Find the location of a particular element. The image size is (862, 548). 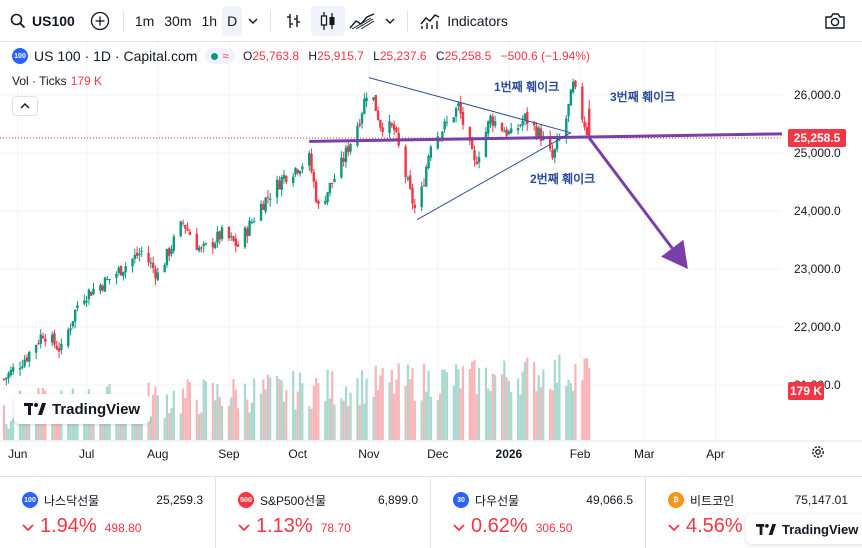

area-chart-type-button is located at coordinates (362, 21).